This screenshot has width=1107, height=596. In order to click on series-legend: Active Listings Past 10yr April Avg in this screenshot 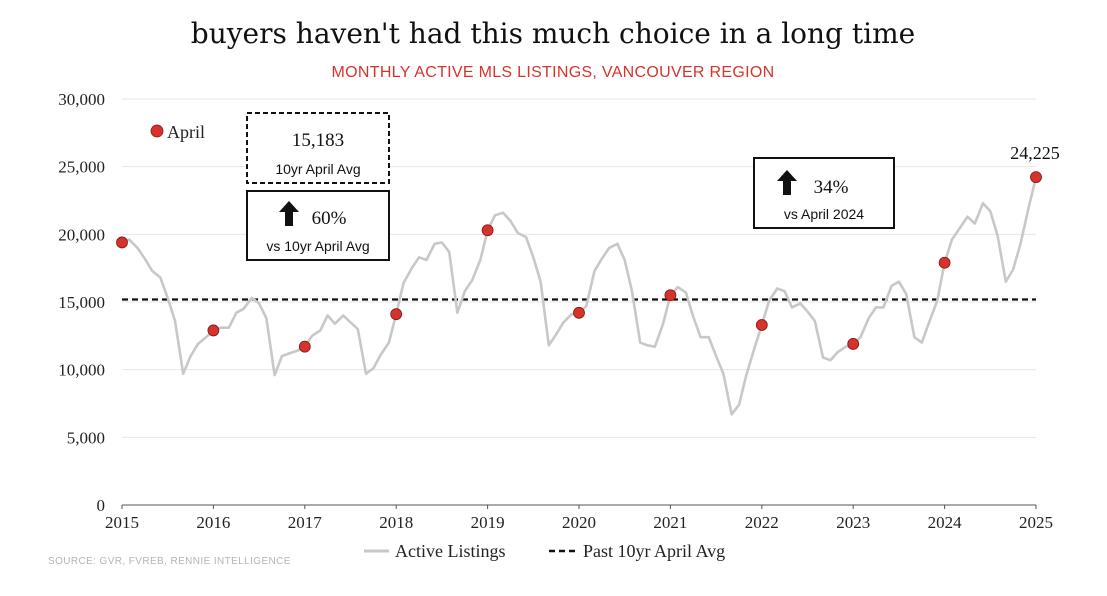, I will do `click(544, 551)`.